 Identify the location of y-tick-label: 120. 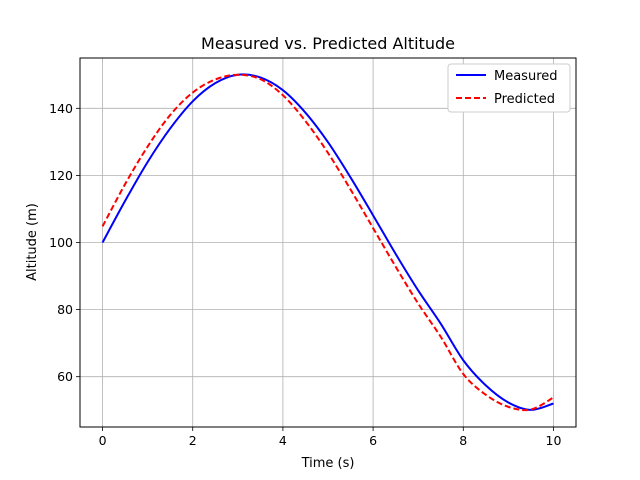
(61, 175).